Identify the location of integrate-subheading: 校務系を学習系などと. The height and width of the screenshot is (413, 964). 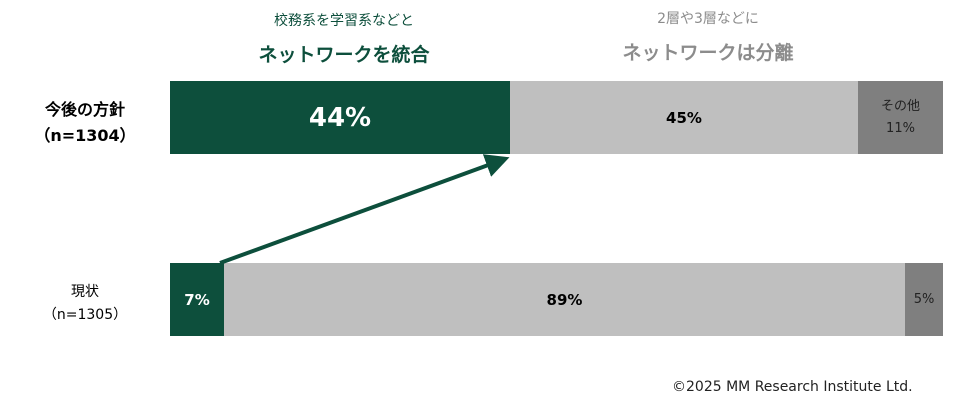
(344, 21).